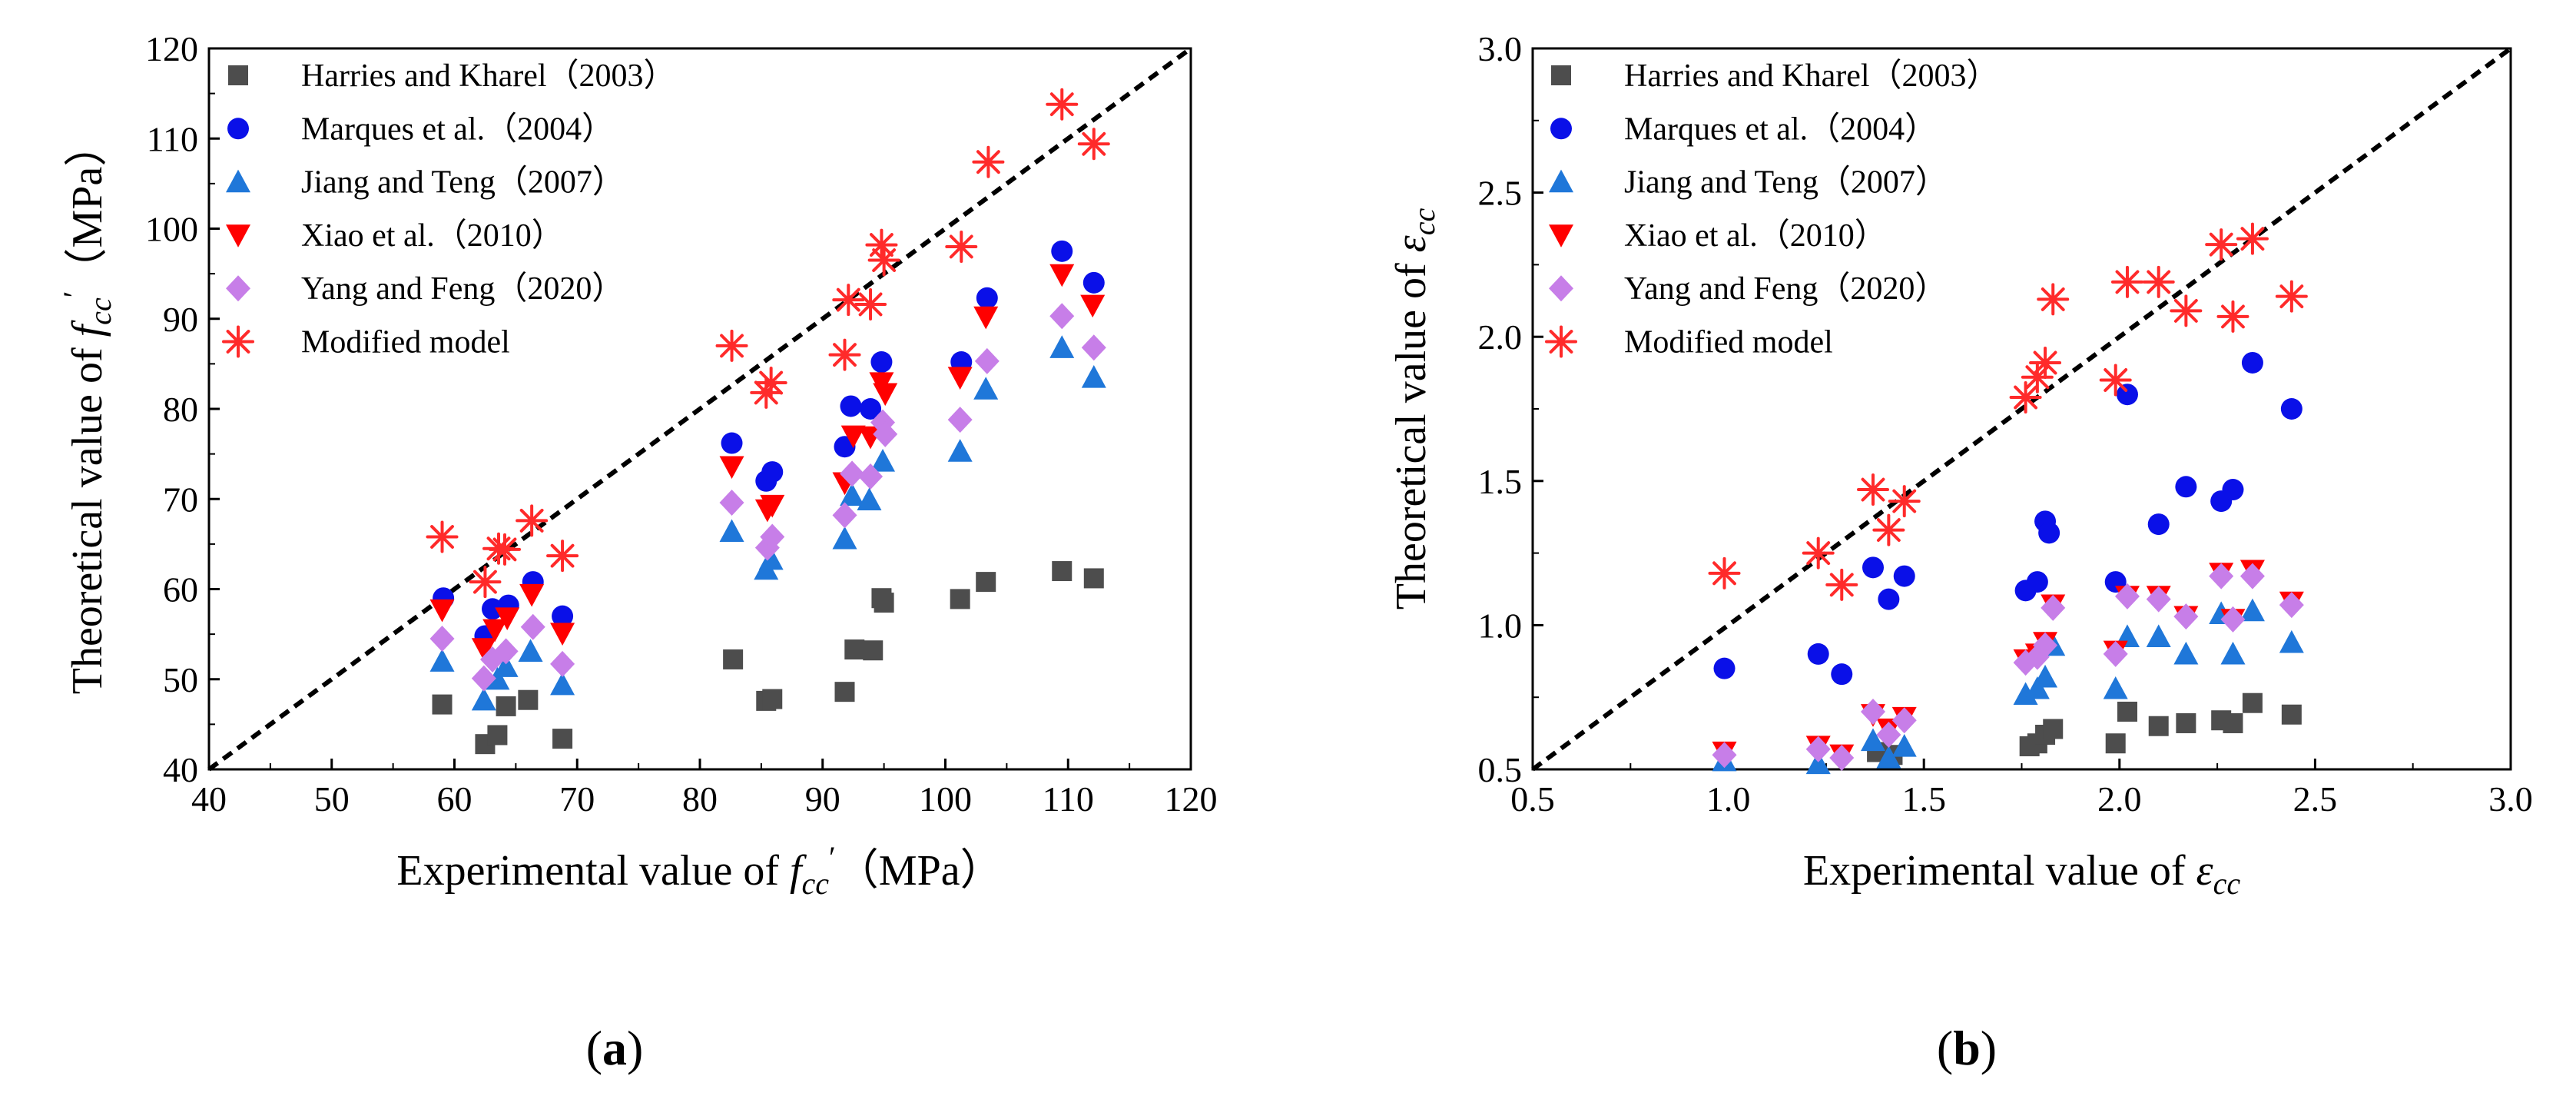 The height and width of the screenshot is (1096, 2576). What do you see at coordinates (454, 799) in the screenshot?
I see `x-tick-label: 60` at bounding box center [454, 799].